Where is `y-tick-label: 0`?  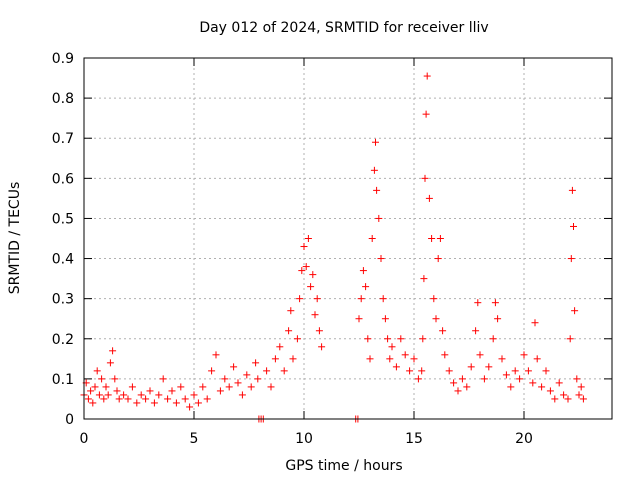
y-tick-label: 0 is located at coordinates (69, 420).